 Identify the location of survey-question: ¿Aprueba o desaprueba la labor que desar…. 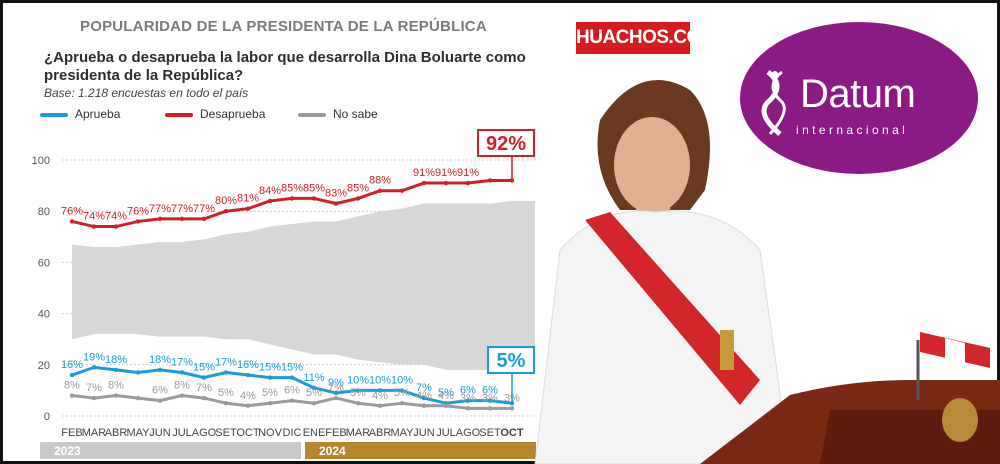
(285, 66).